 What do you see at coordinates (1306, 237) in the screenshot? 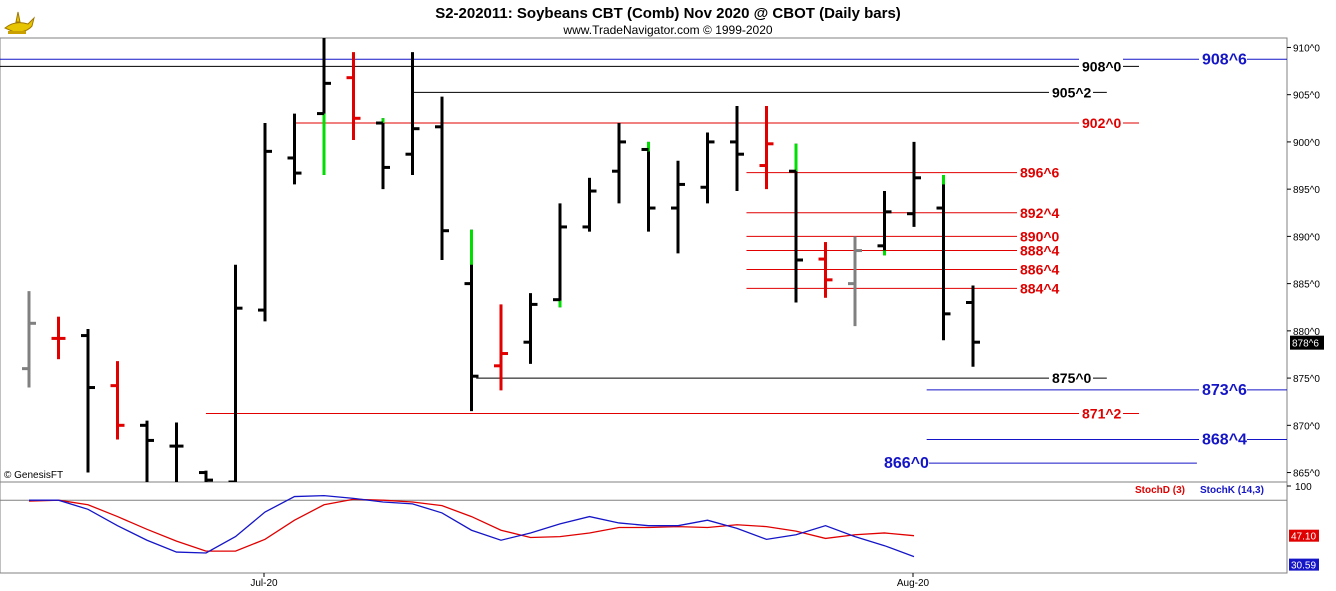
I see `y-tick-label: 890^0` at bounding box center [1306, 237].